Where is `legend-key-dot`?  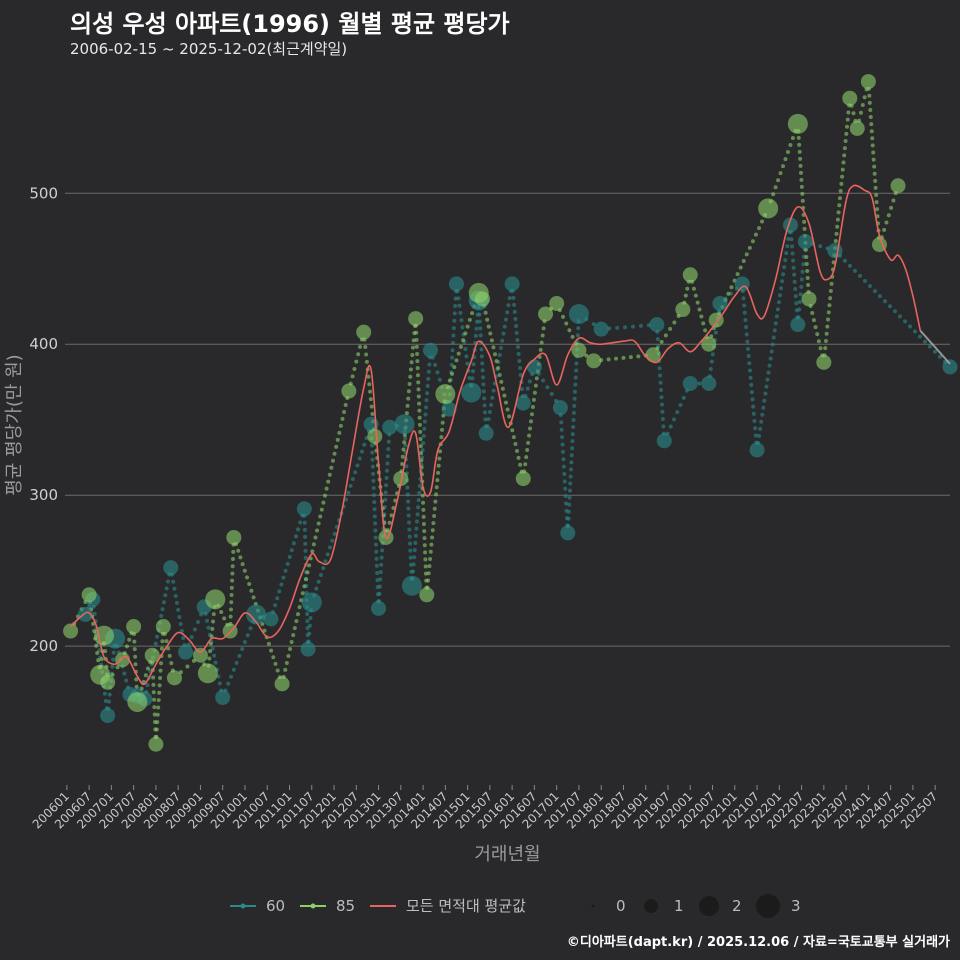
legend-key-dot is located at coordinates (243, 906).